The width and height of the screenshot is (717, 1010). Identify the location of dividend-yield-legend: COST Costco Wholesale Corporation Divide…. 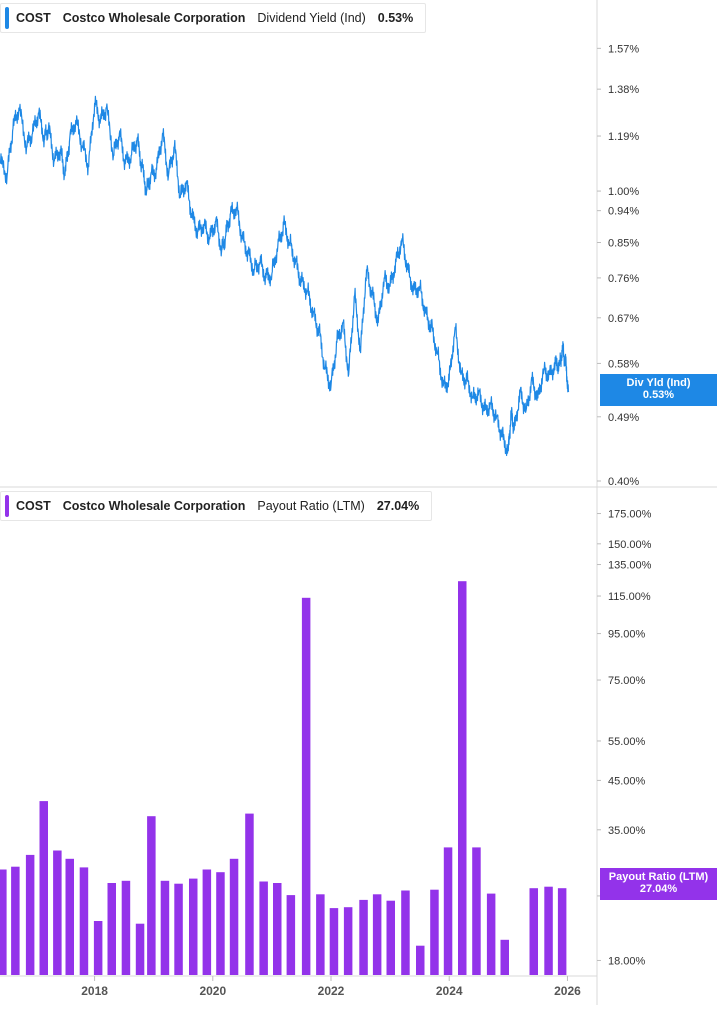
(213, 18).